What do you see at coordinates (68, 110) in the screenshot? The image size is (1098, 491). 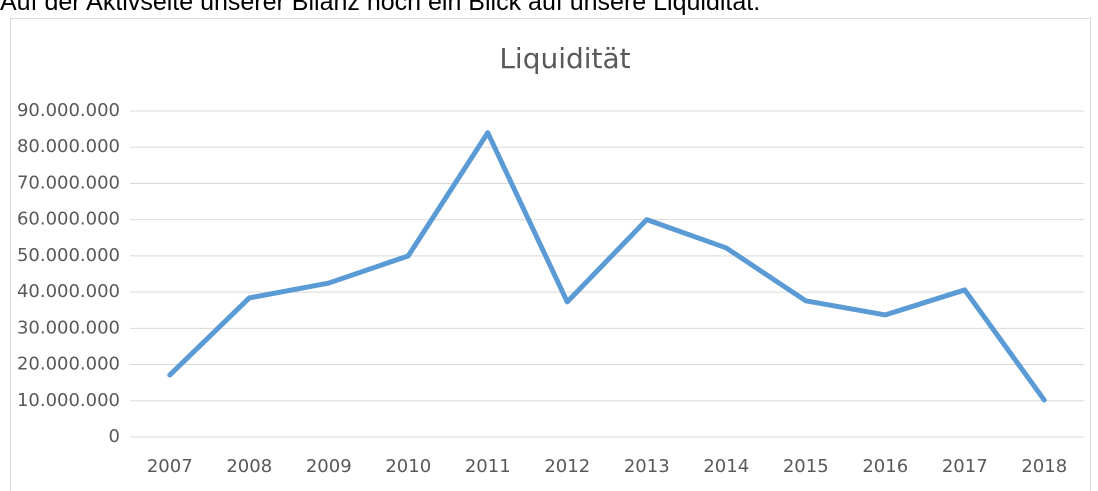 I see `y-tick-label: 90.000.000` at bounding box center [68, 110].